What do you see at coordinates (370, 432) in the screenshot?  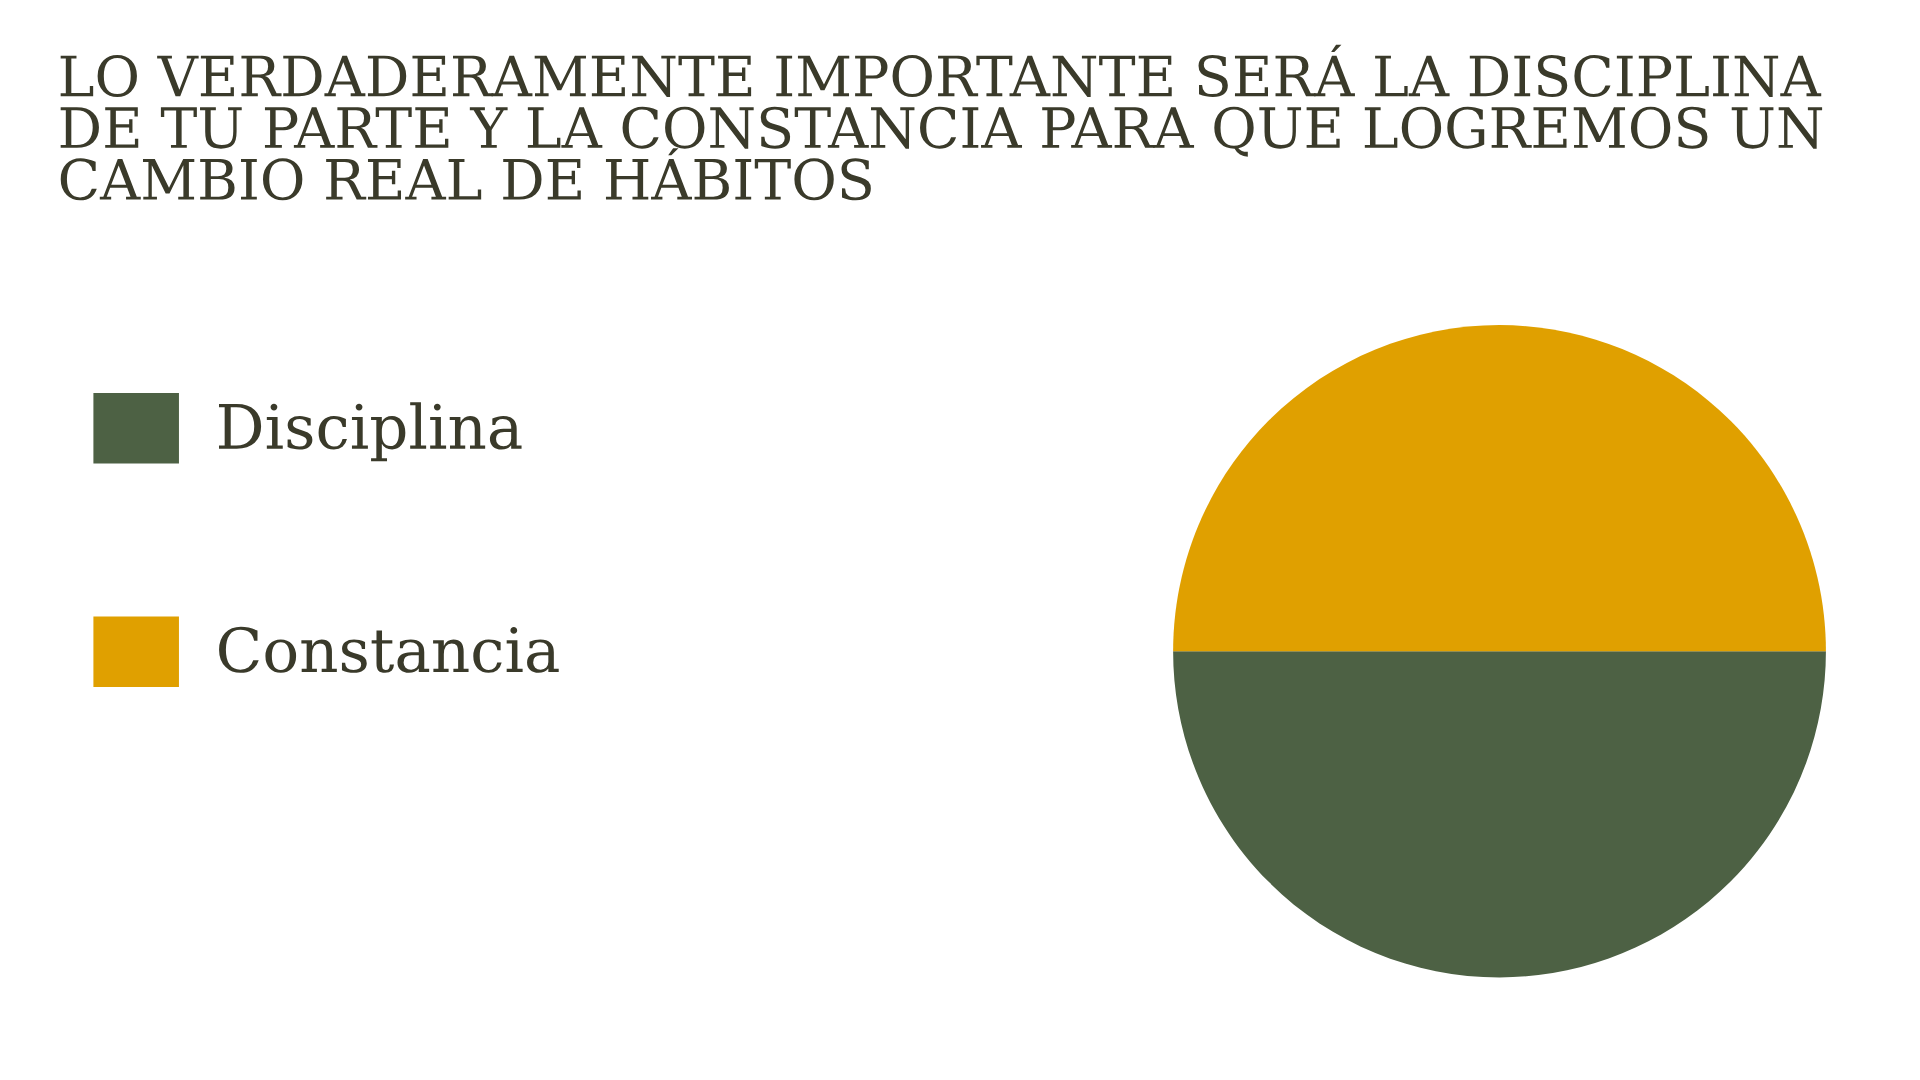 I see `legend-label: Disciplina` at bounding box center [370, 432].